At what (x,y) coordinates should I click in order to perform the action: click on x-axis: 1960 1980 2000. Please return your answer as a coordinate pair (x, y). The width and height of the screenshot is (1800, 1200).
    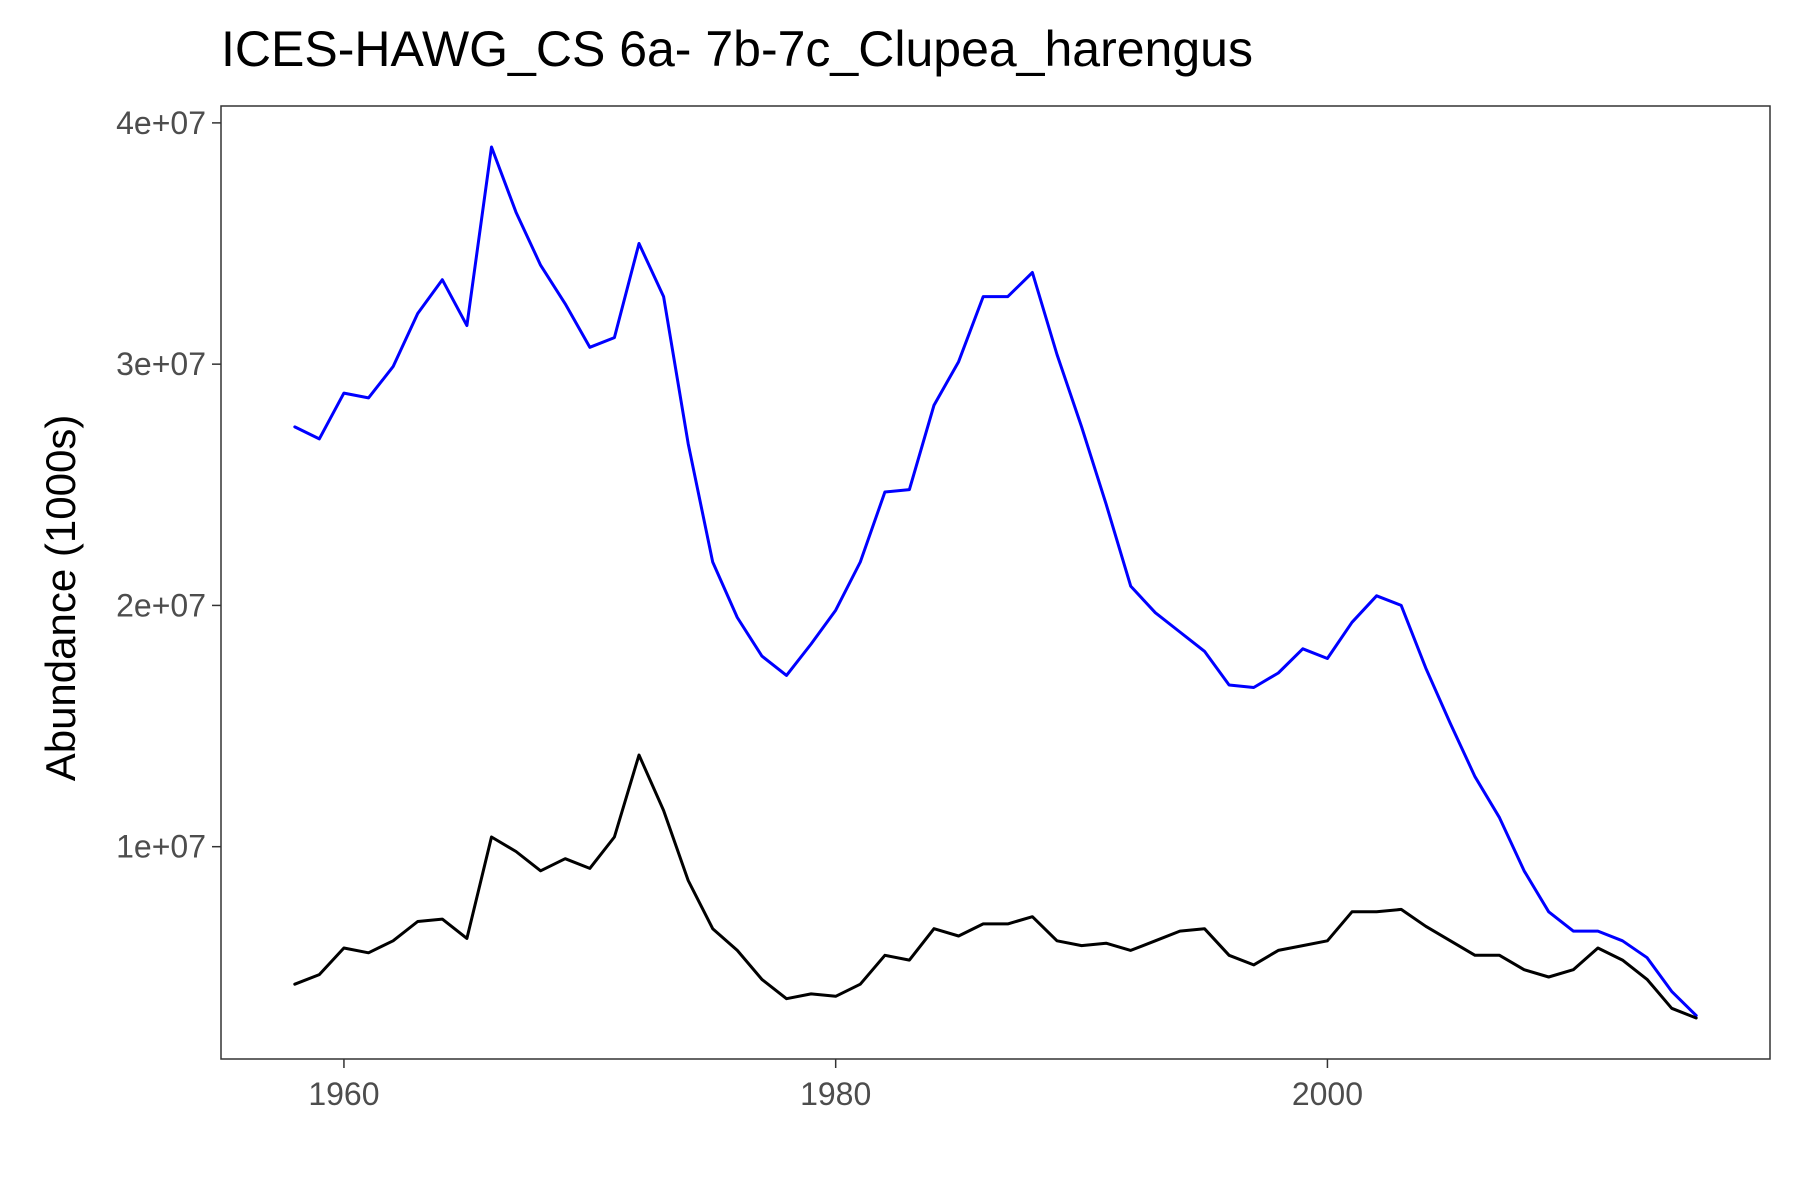
    Looking at the image, I should click on (835, 1085).